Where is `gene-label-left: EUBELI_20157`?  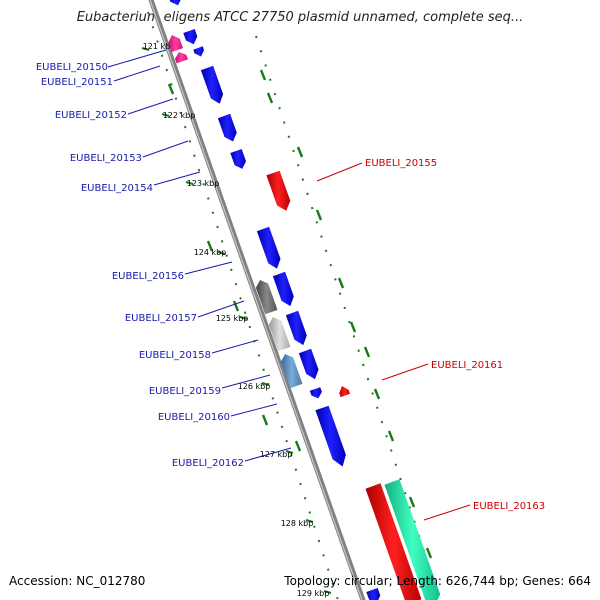
gene-label-left: EUBELI_20157 is located at coordinates (161, 318).